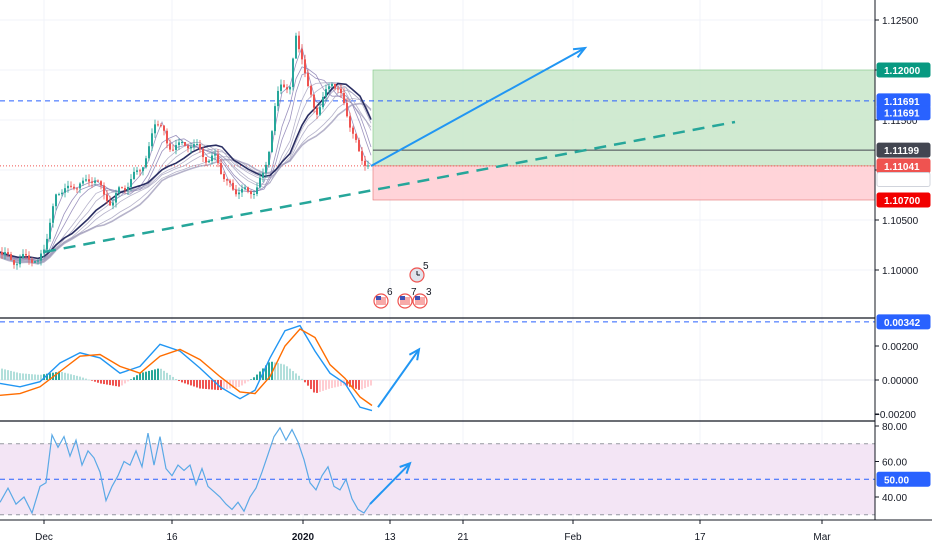 Image resolution: width=932 pixels, height=550 pixels. Describe the element at coordinates (466, 534) in the screenshot. I see `time-axis: Dec 16 2020 13 21 Feb 17 Mar` at that location.